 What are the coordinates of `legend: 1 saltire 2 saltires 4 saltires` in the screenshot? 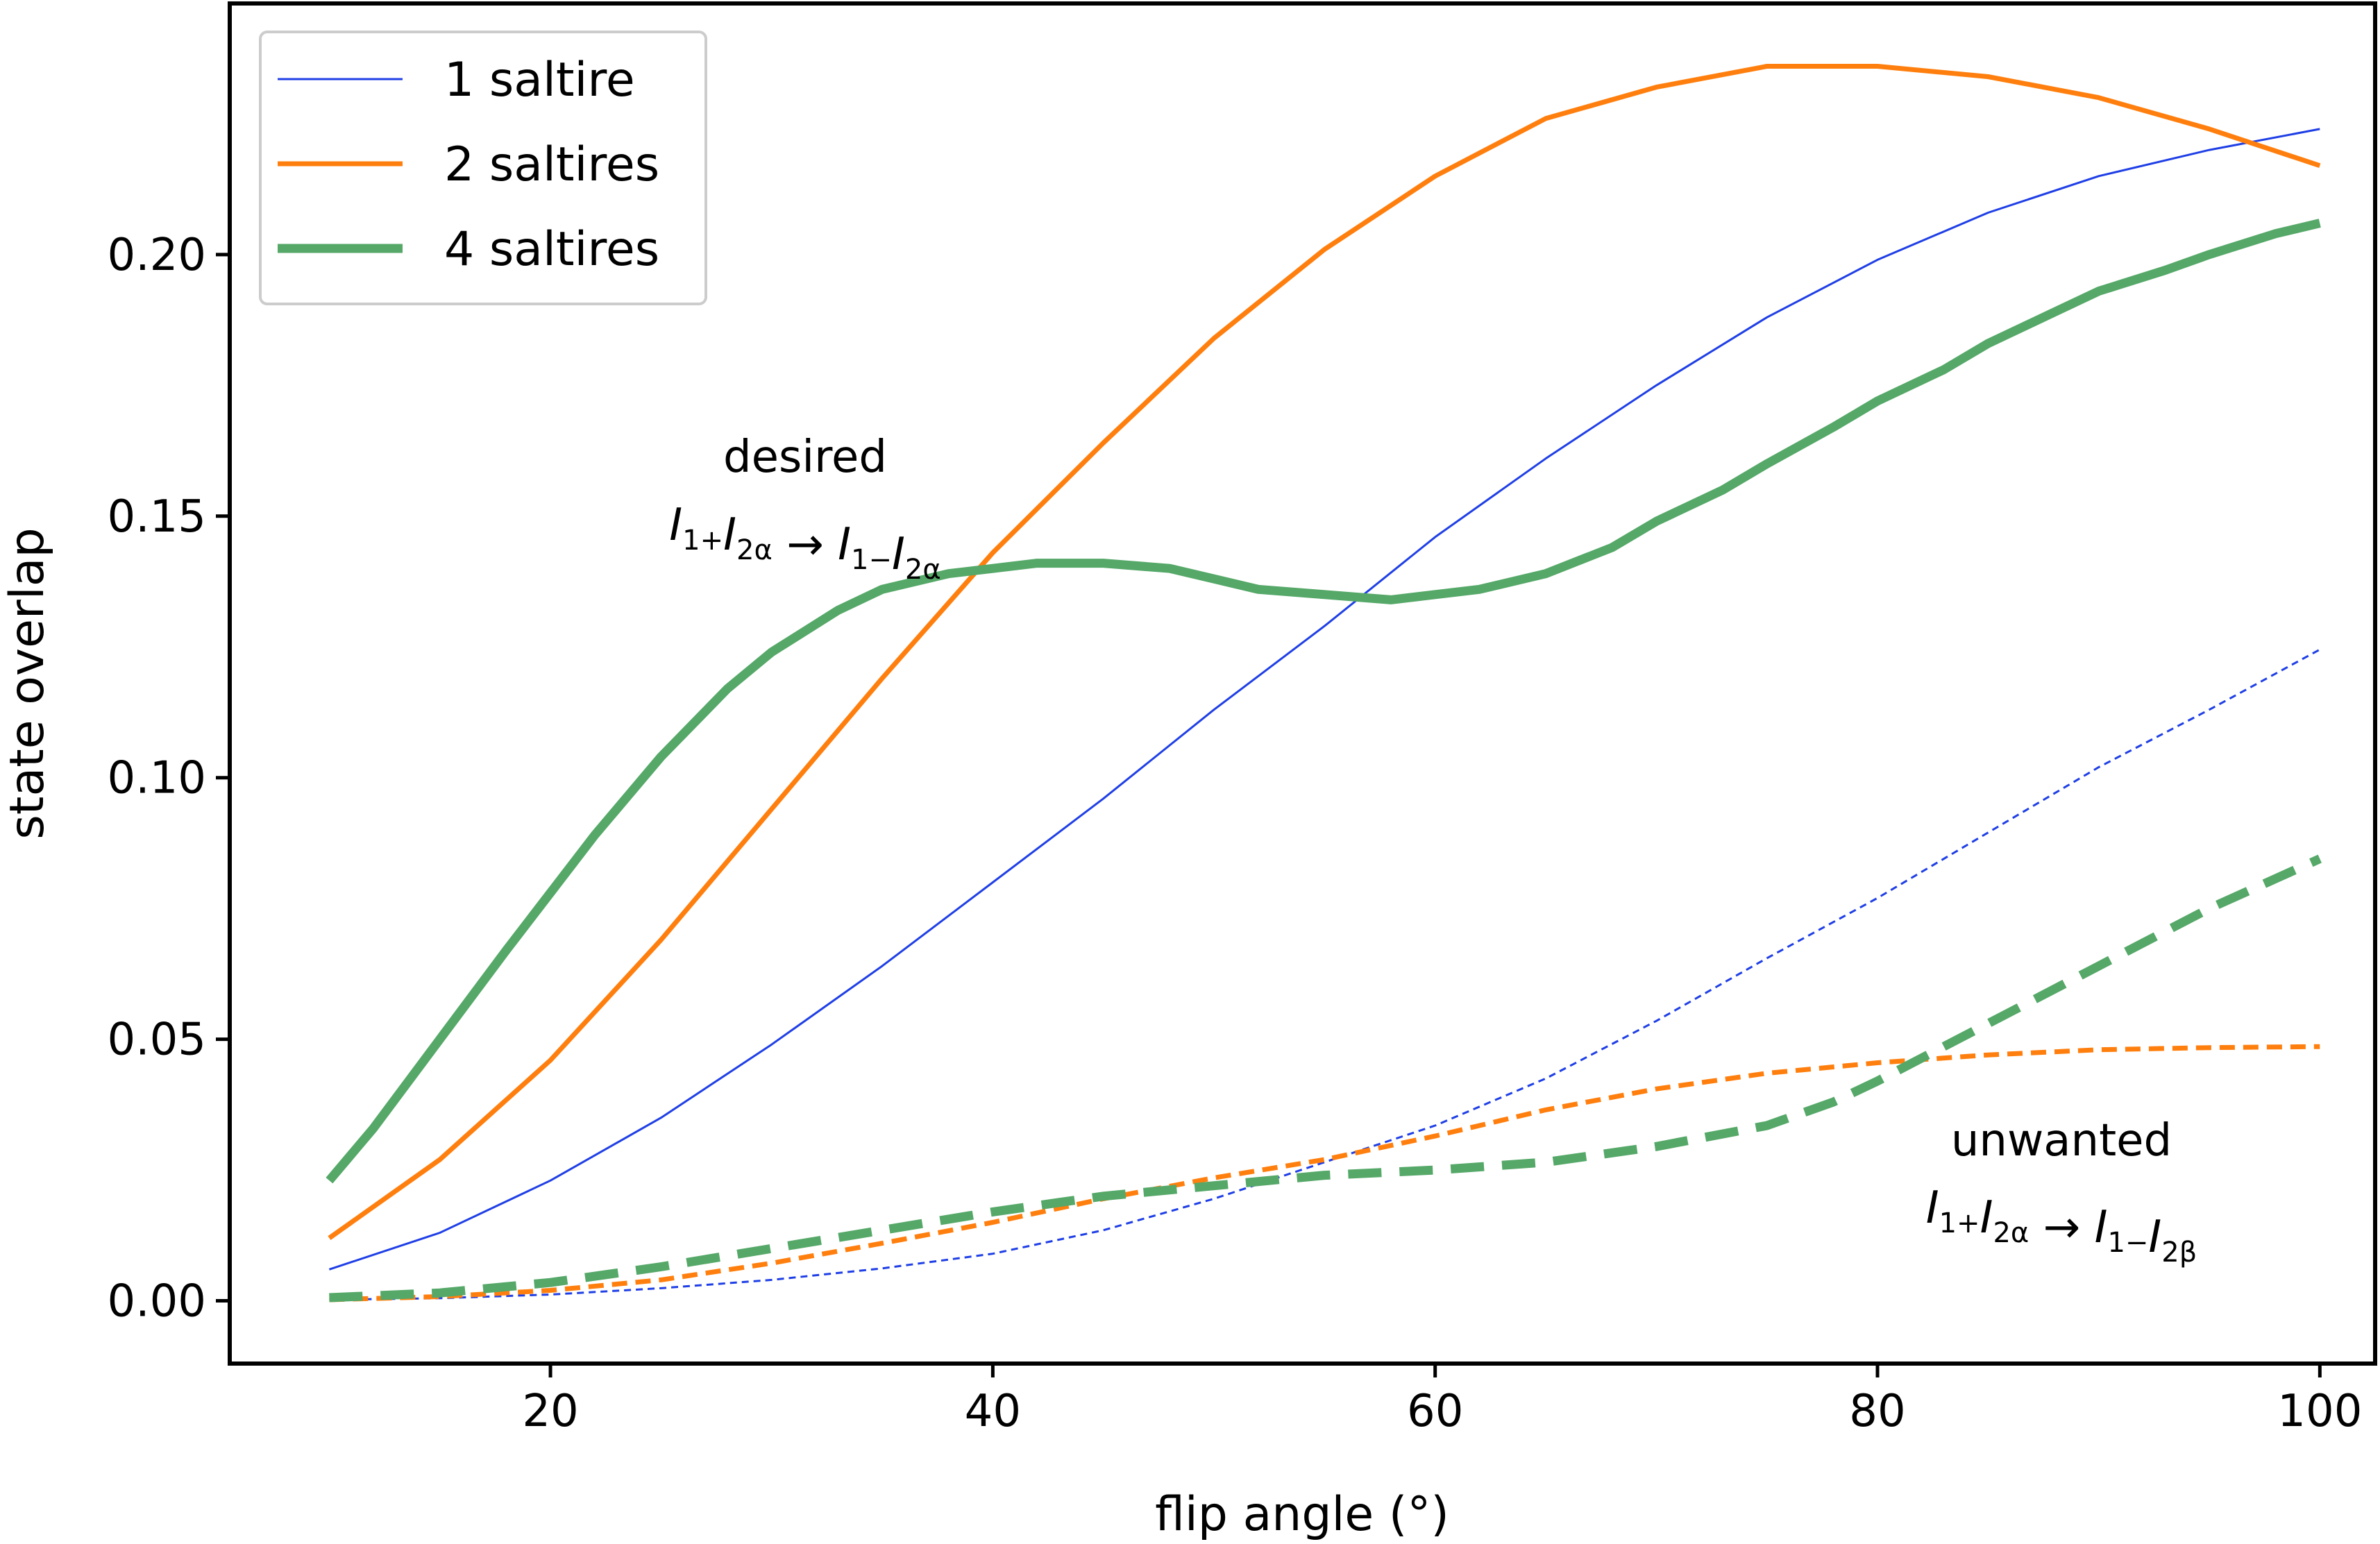 It's located at (483, 168).